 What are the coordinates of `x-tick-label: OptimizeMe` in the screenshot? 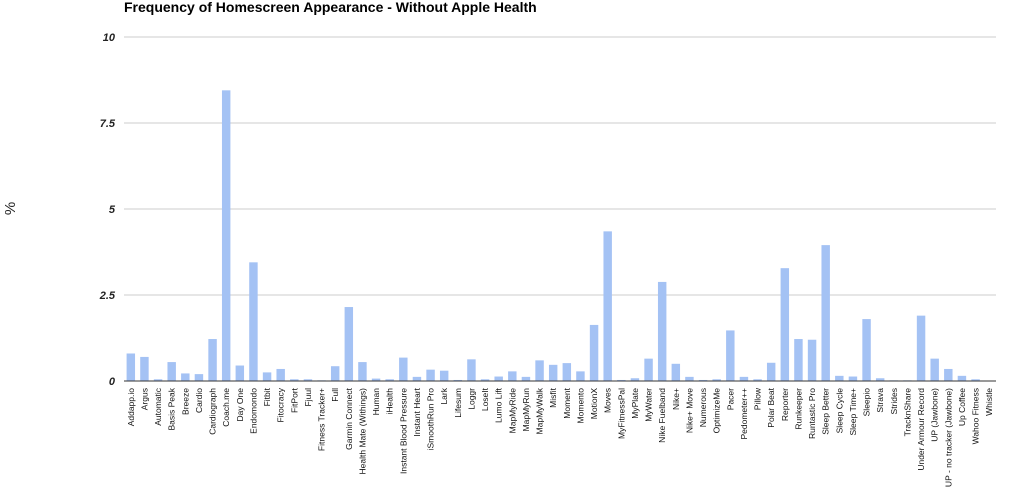 It's located at (717, 411).